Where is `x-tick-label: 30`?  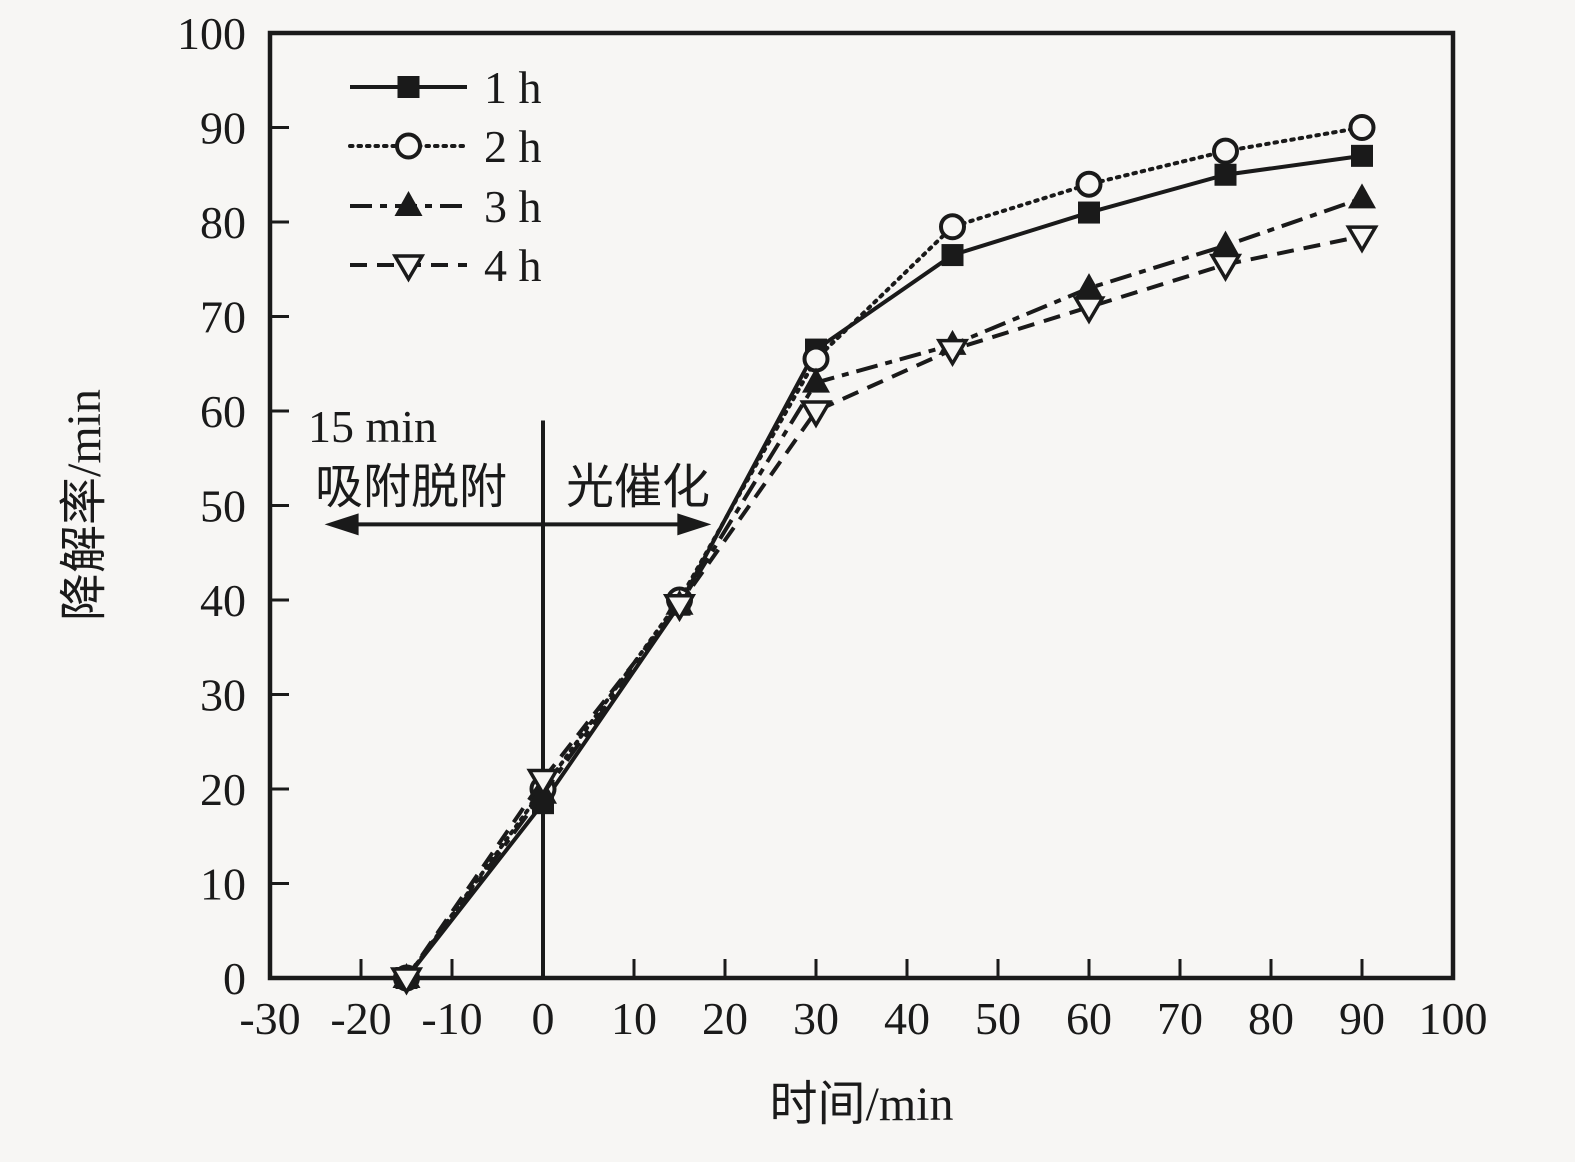 x-tick-label: 30 is located at coordinates (816, 1018).